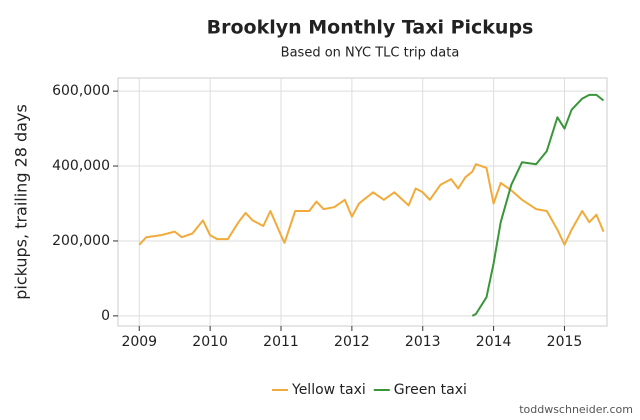  What do you see at coordinates (494, 342) in the screenshot?
I see `x-tick-label: 2014` at bounding box center [494, 342].